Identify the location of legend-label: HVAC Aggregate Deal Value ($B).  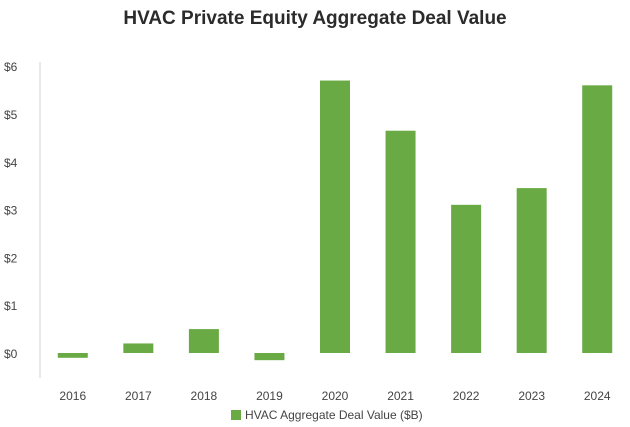
(334, 415).